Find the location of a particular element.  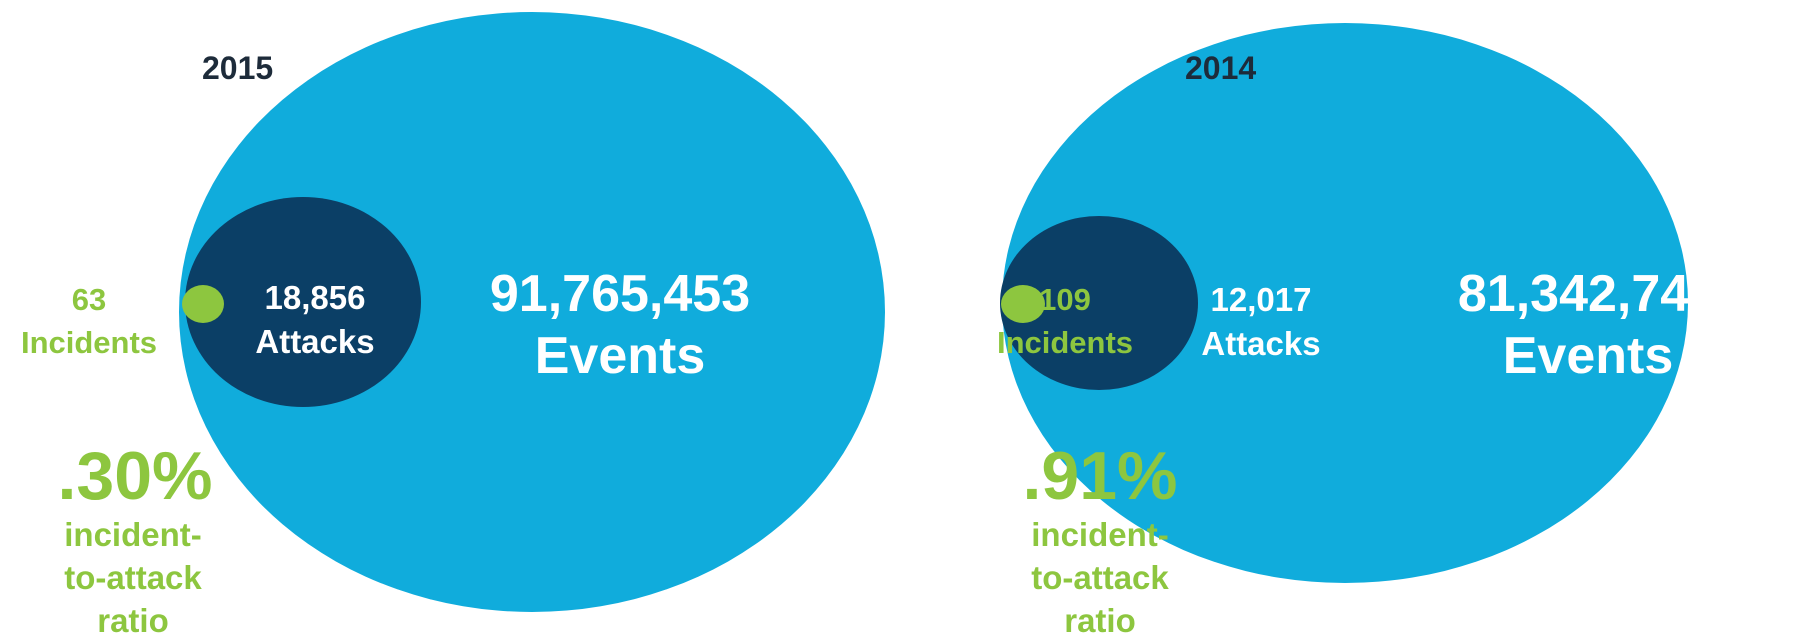

attacks-value: 18,856 is located at coordinates (315, 297).